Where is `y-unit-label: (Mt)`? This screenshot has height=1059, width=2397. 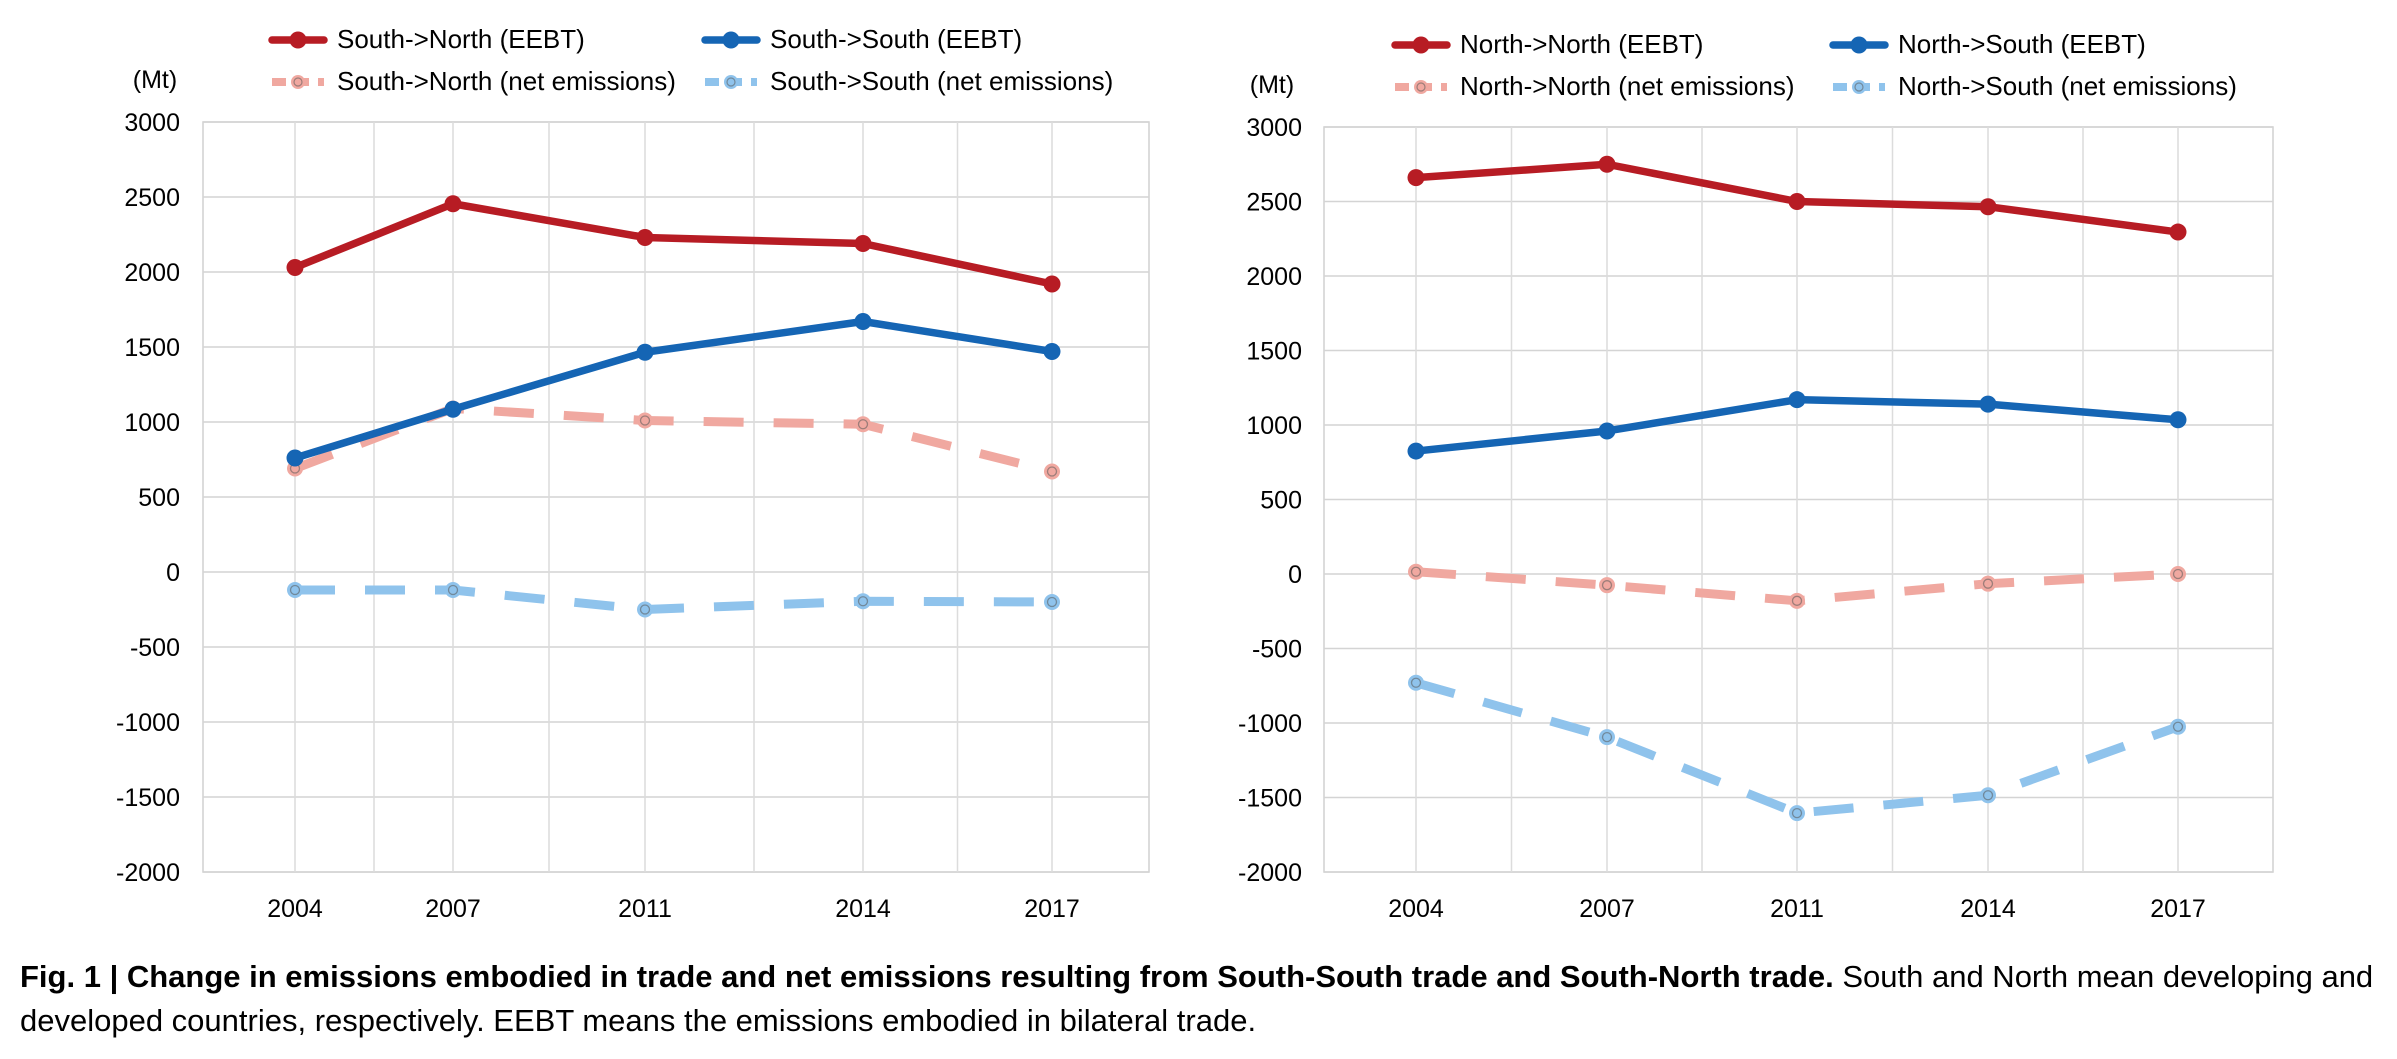 y-unit-label: (Mt) is located at coordinates (1272, 85).